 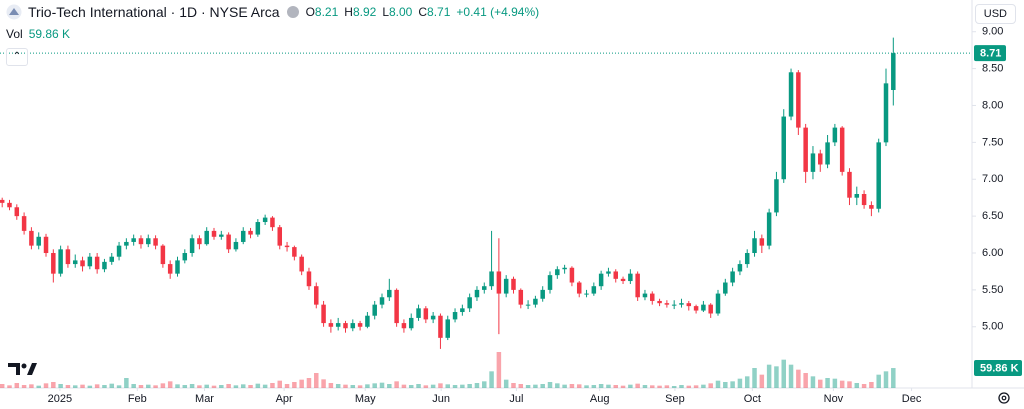 I want to click on y-tick-label: 6.50, so click(x=992, y=216).